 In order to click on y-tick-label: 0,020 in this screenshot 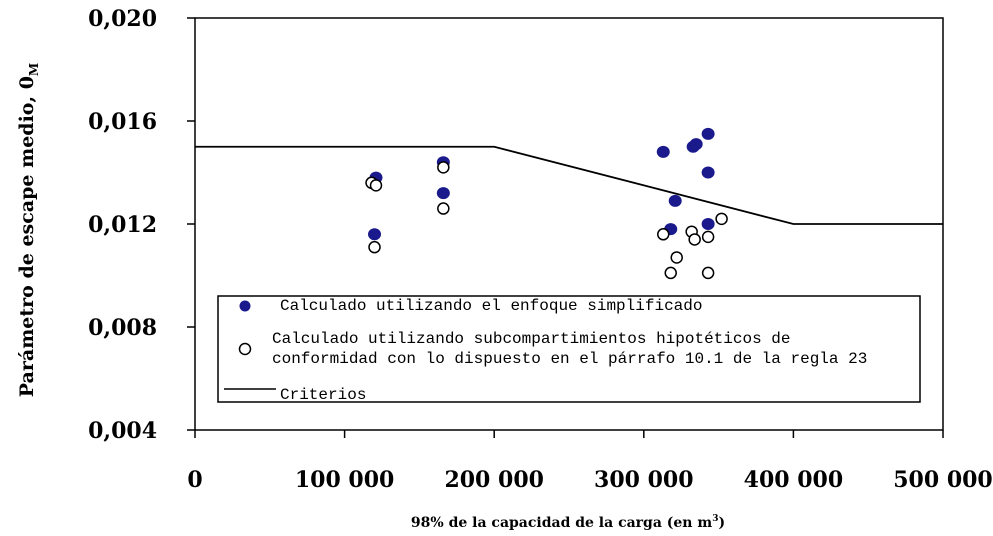, I will do `click(122, 19)`.